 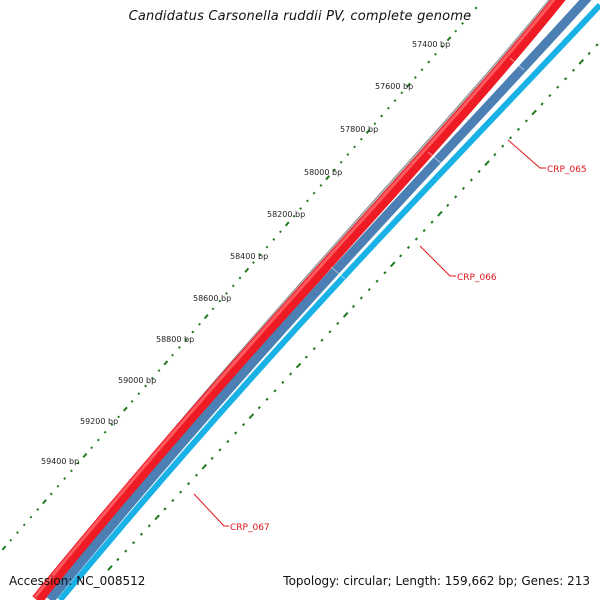 I want to click on tick-label: 59200 bp, so click(x=99, y=421).